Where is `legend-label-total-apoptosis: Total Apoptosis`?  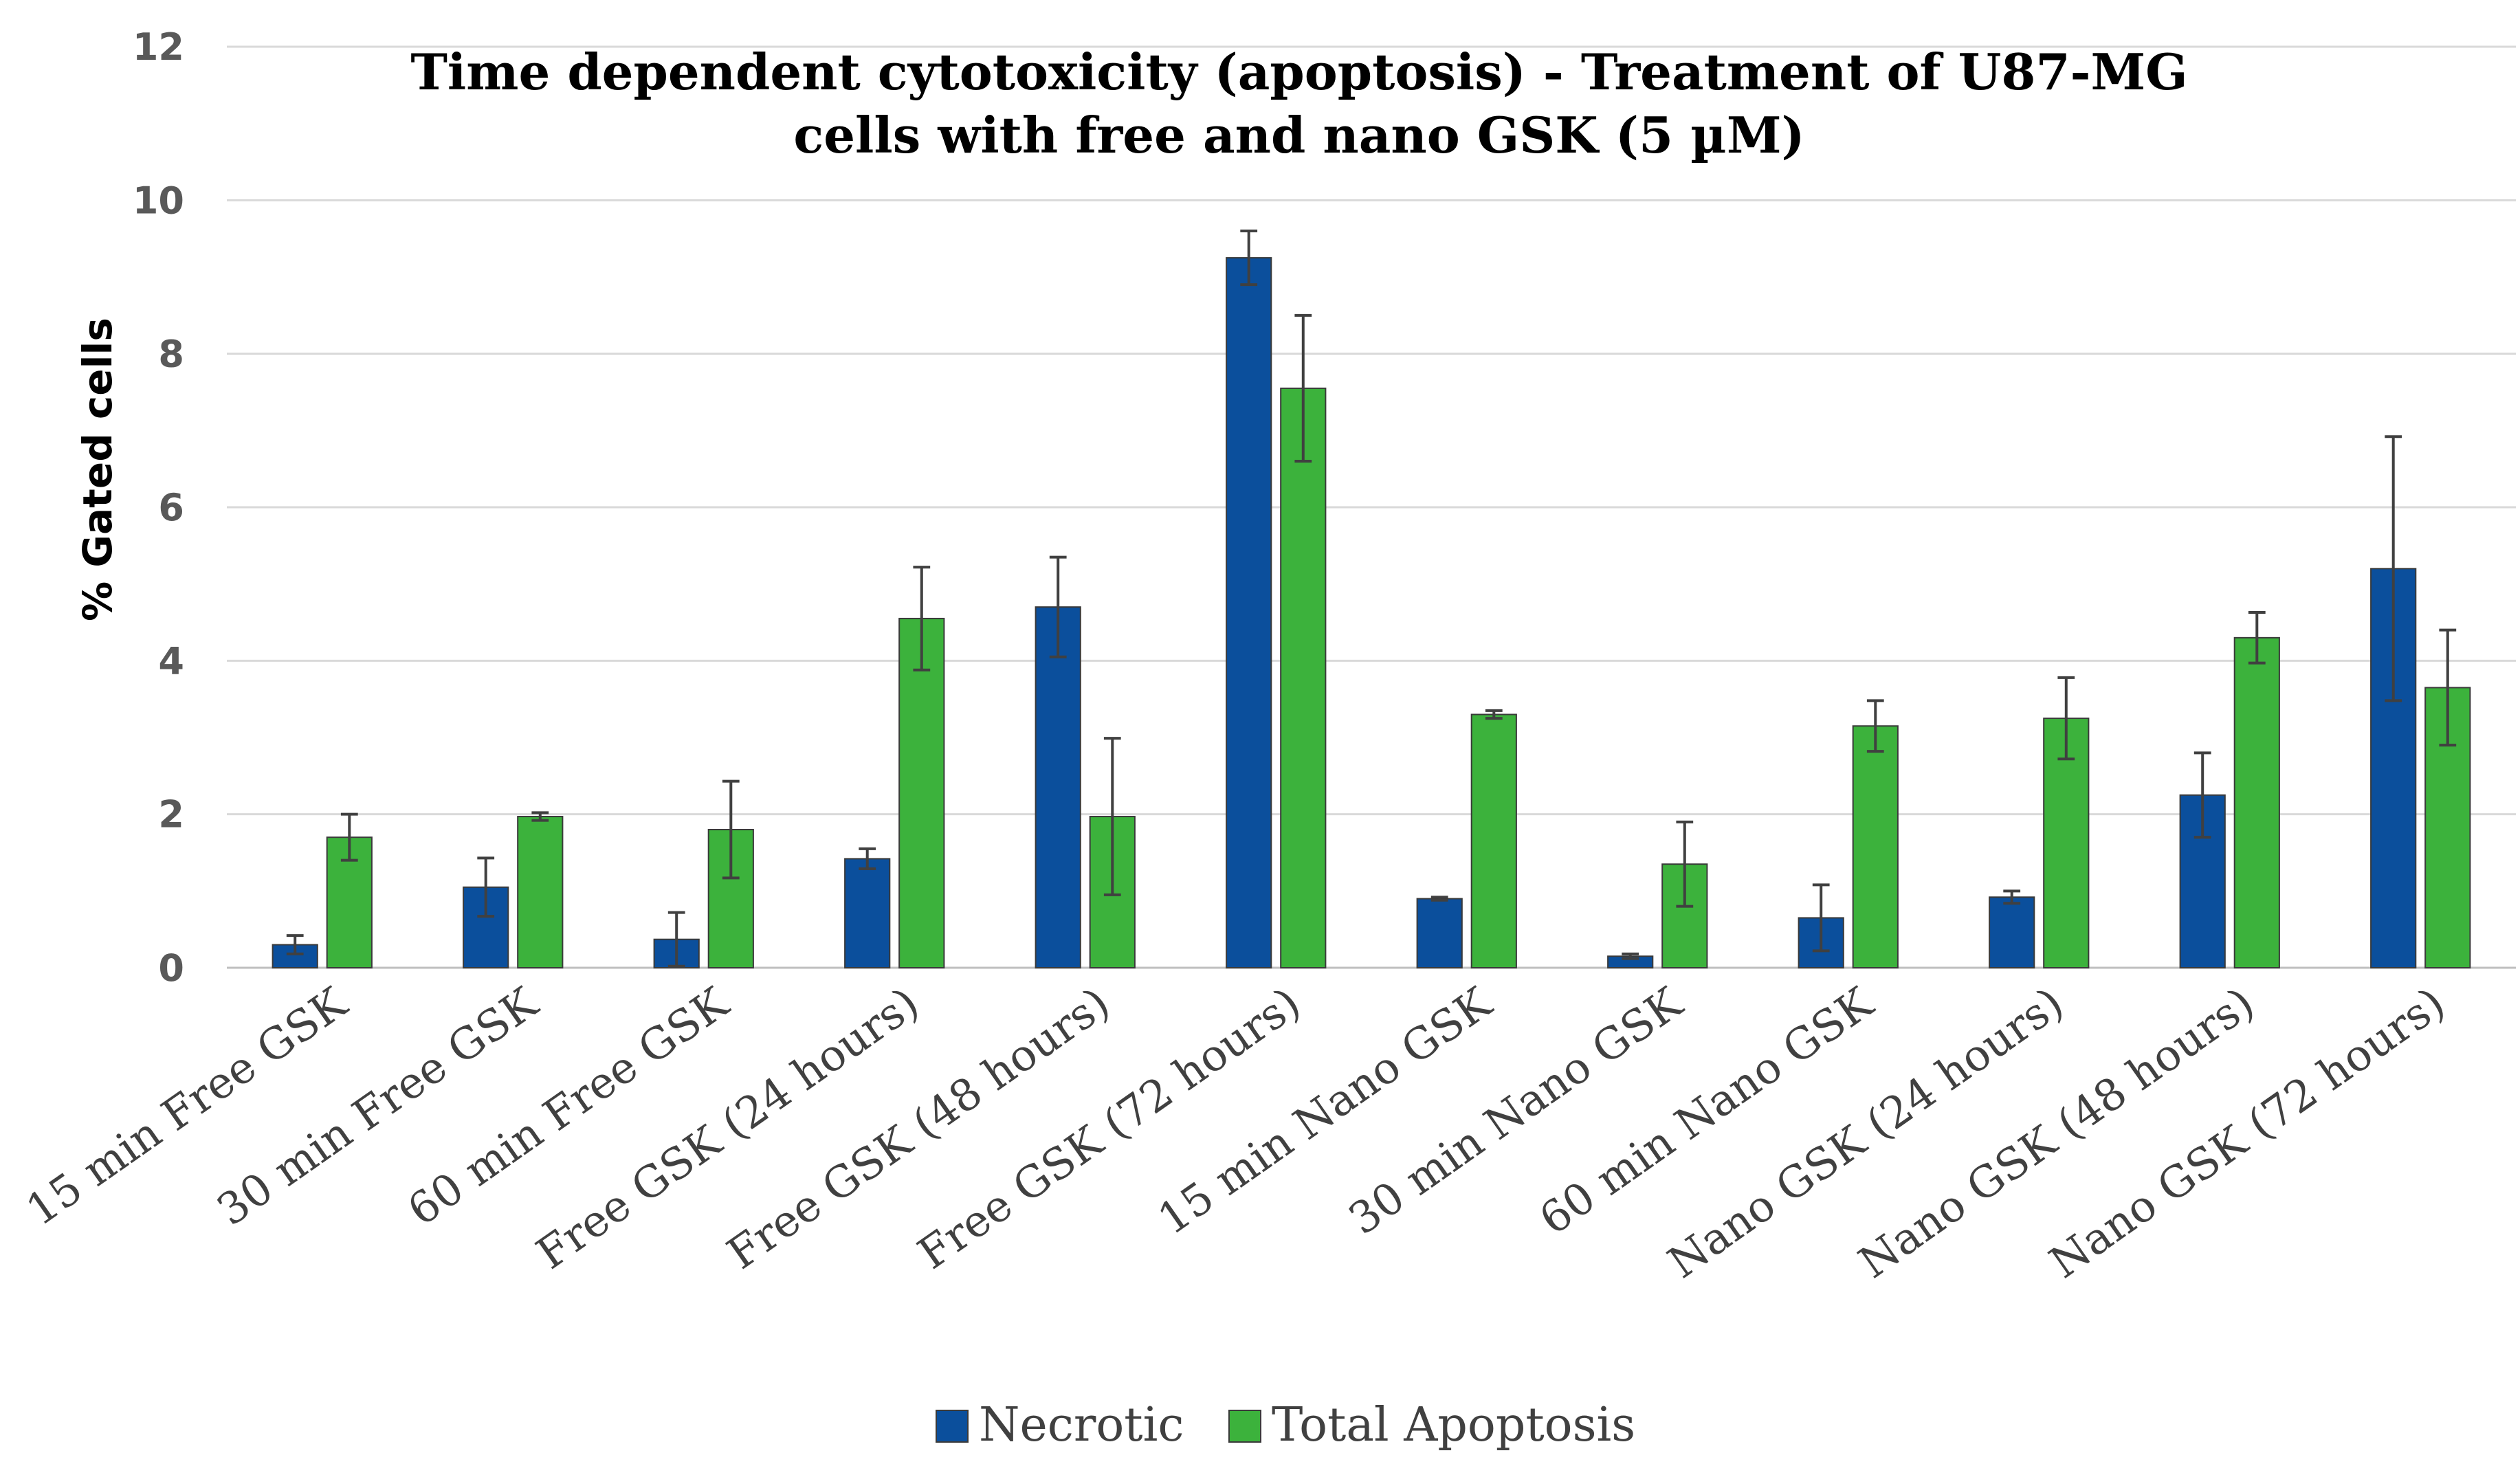
legend-label-total-apoptosis: Total Apoptosis is located at coordinates (1453, 1425).